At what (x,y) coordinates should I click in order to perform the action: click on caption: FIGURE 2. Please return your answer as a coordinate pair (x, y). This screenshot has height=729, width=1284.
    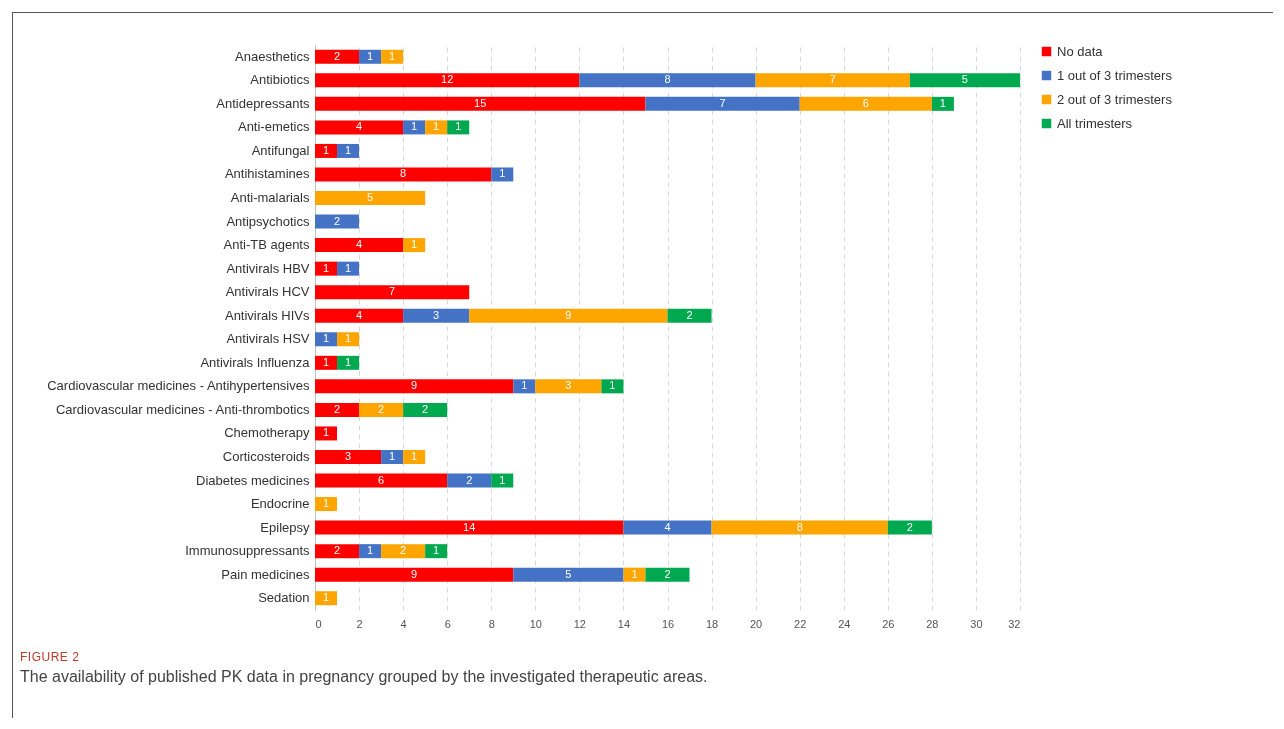
    Looking at the image, I should click on (50, 657).